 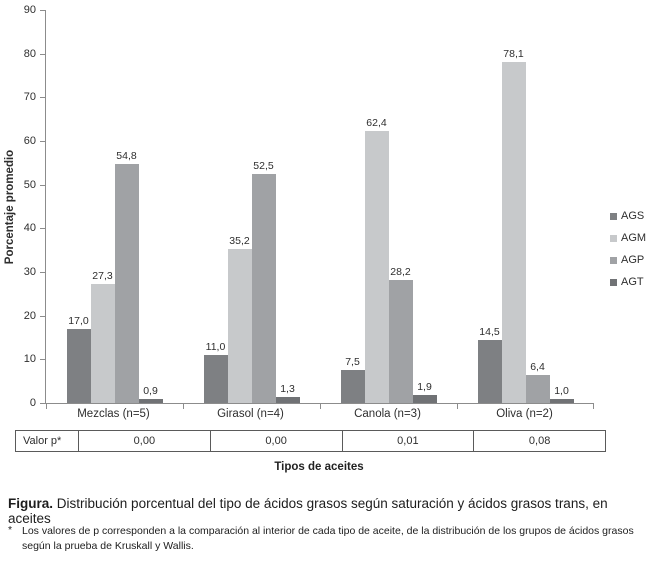 I want to click on legend-label: AGS, so click(x=633, y=216).